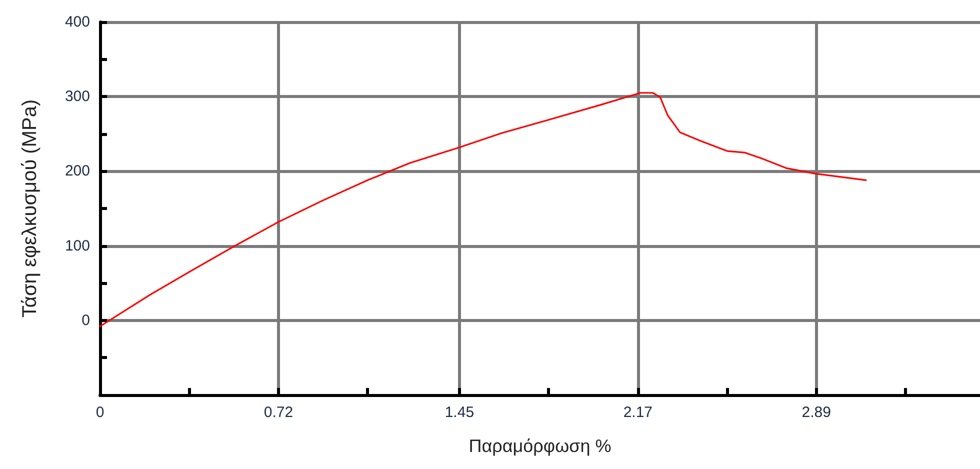 The image size is (980, 469). Describe the element at coordinates (459, 412) in the screenshot. I see `x-tick-label: 1.45` at that location.